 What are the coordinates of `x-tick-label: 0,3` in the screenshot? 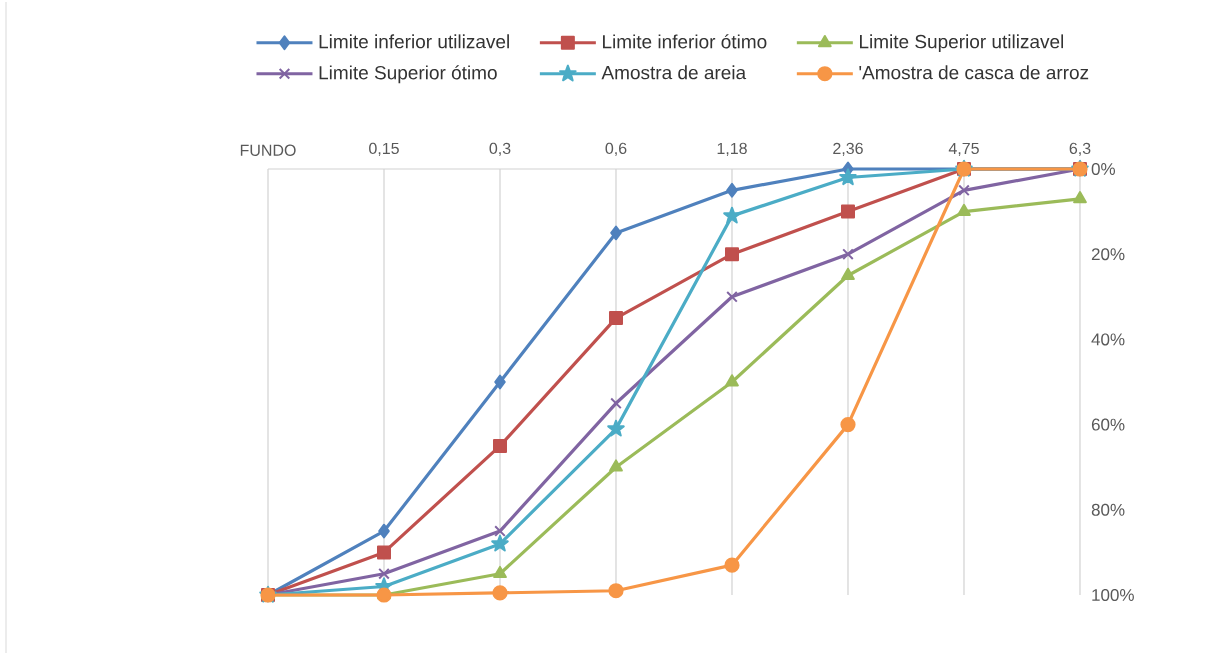 It's located at (500, 149).